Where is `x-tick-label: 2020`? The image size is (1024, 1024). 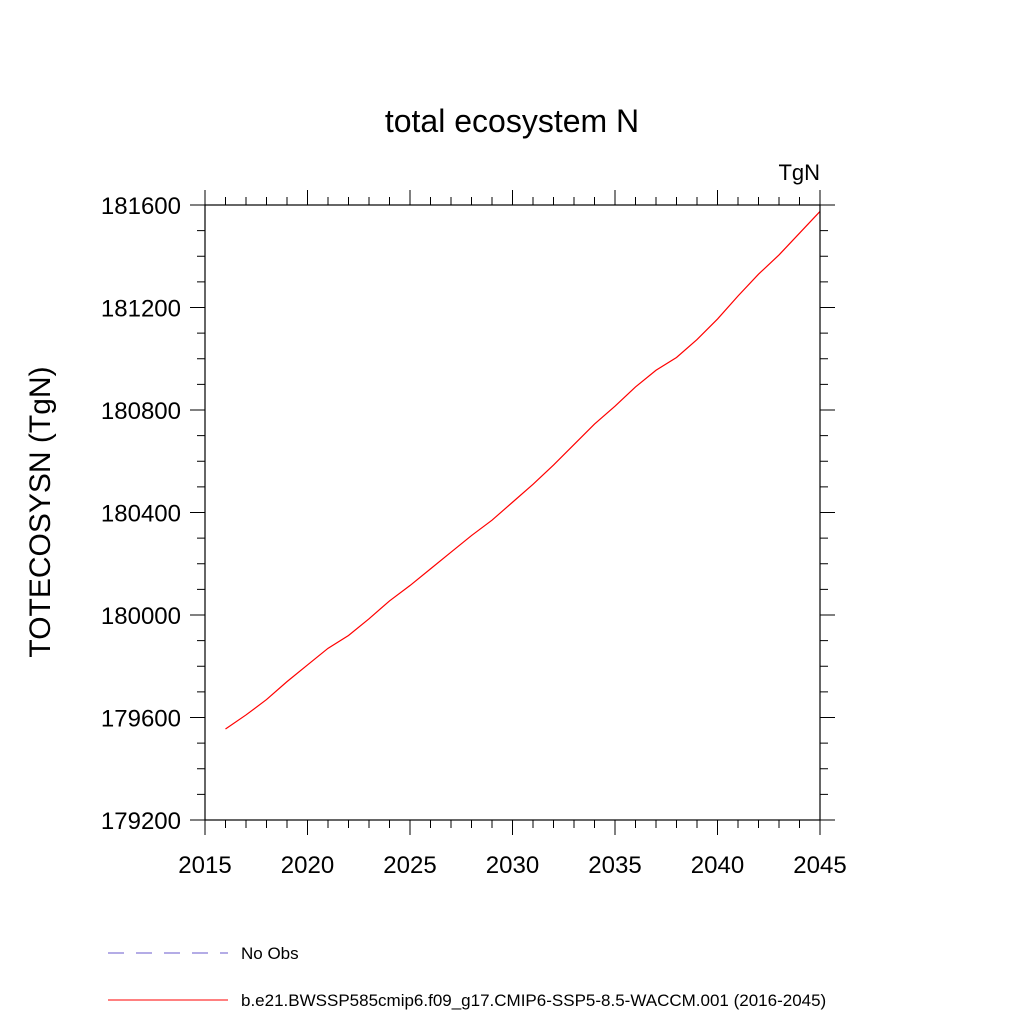
x-tick-label: 2020 is located at coordinates (307, 865).